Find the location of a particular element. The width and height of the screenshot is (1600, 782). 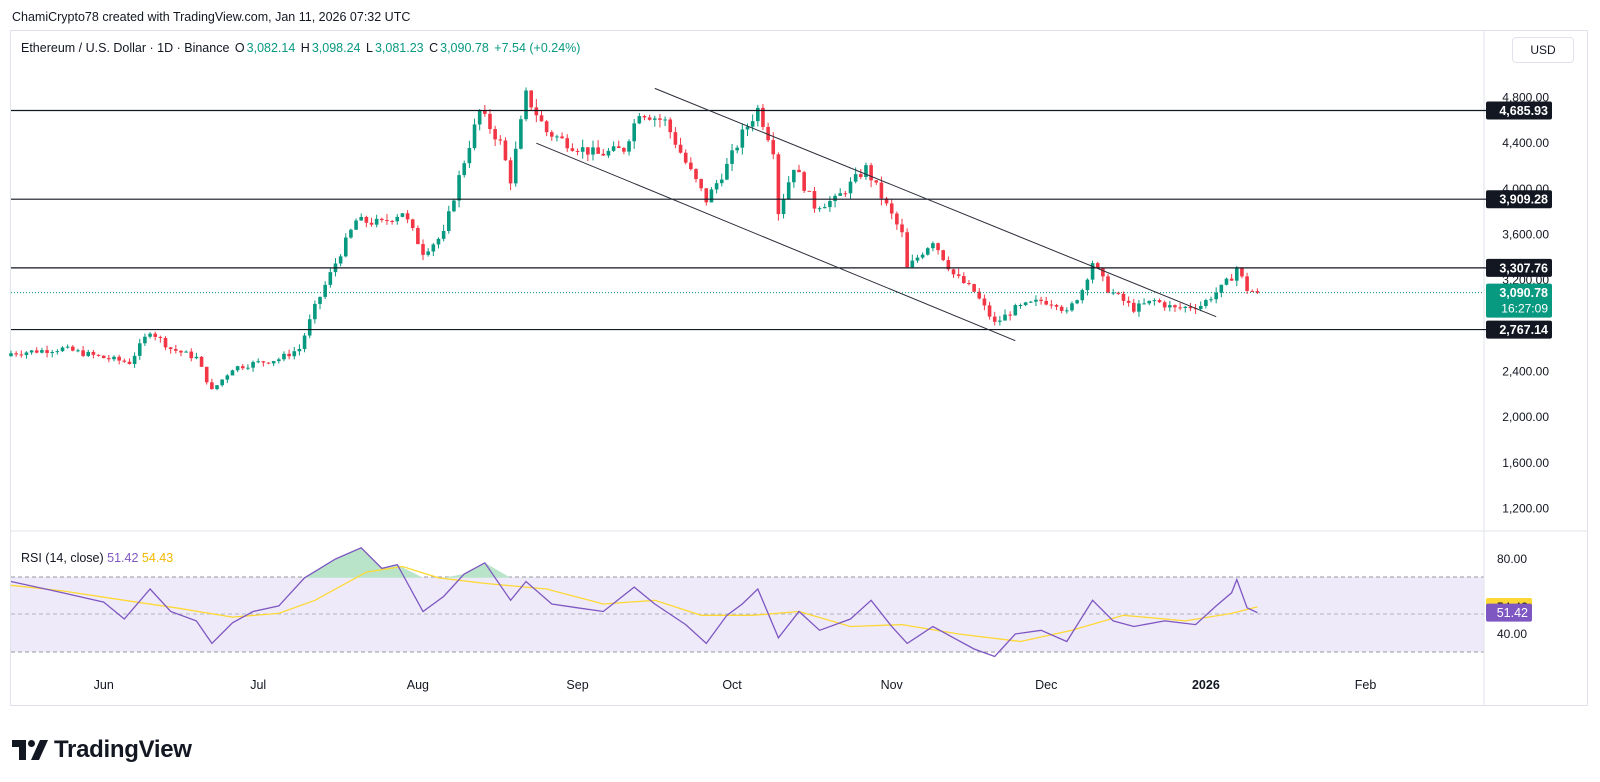

footer-brand: TradingView is located at coordinates (102, 750).